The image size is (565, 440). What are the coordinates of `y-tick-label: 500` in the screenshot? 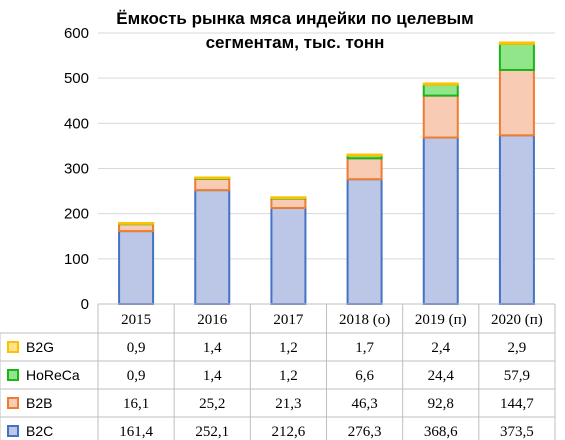 It's located at (76, 78).